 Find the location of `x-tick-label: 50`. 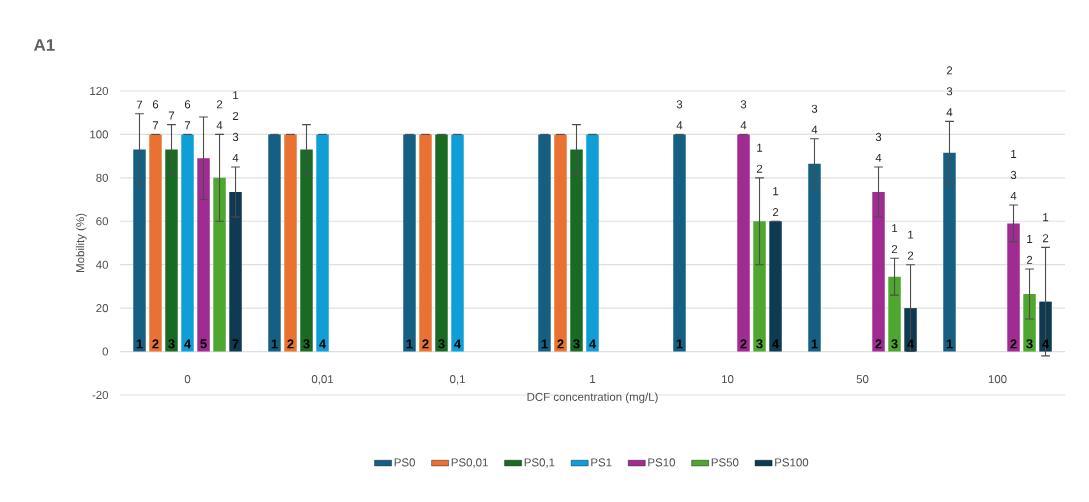

x-tick-label: 50 is located at coordinates (862, 379).